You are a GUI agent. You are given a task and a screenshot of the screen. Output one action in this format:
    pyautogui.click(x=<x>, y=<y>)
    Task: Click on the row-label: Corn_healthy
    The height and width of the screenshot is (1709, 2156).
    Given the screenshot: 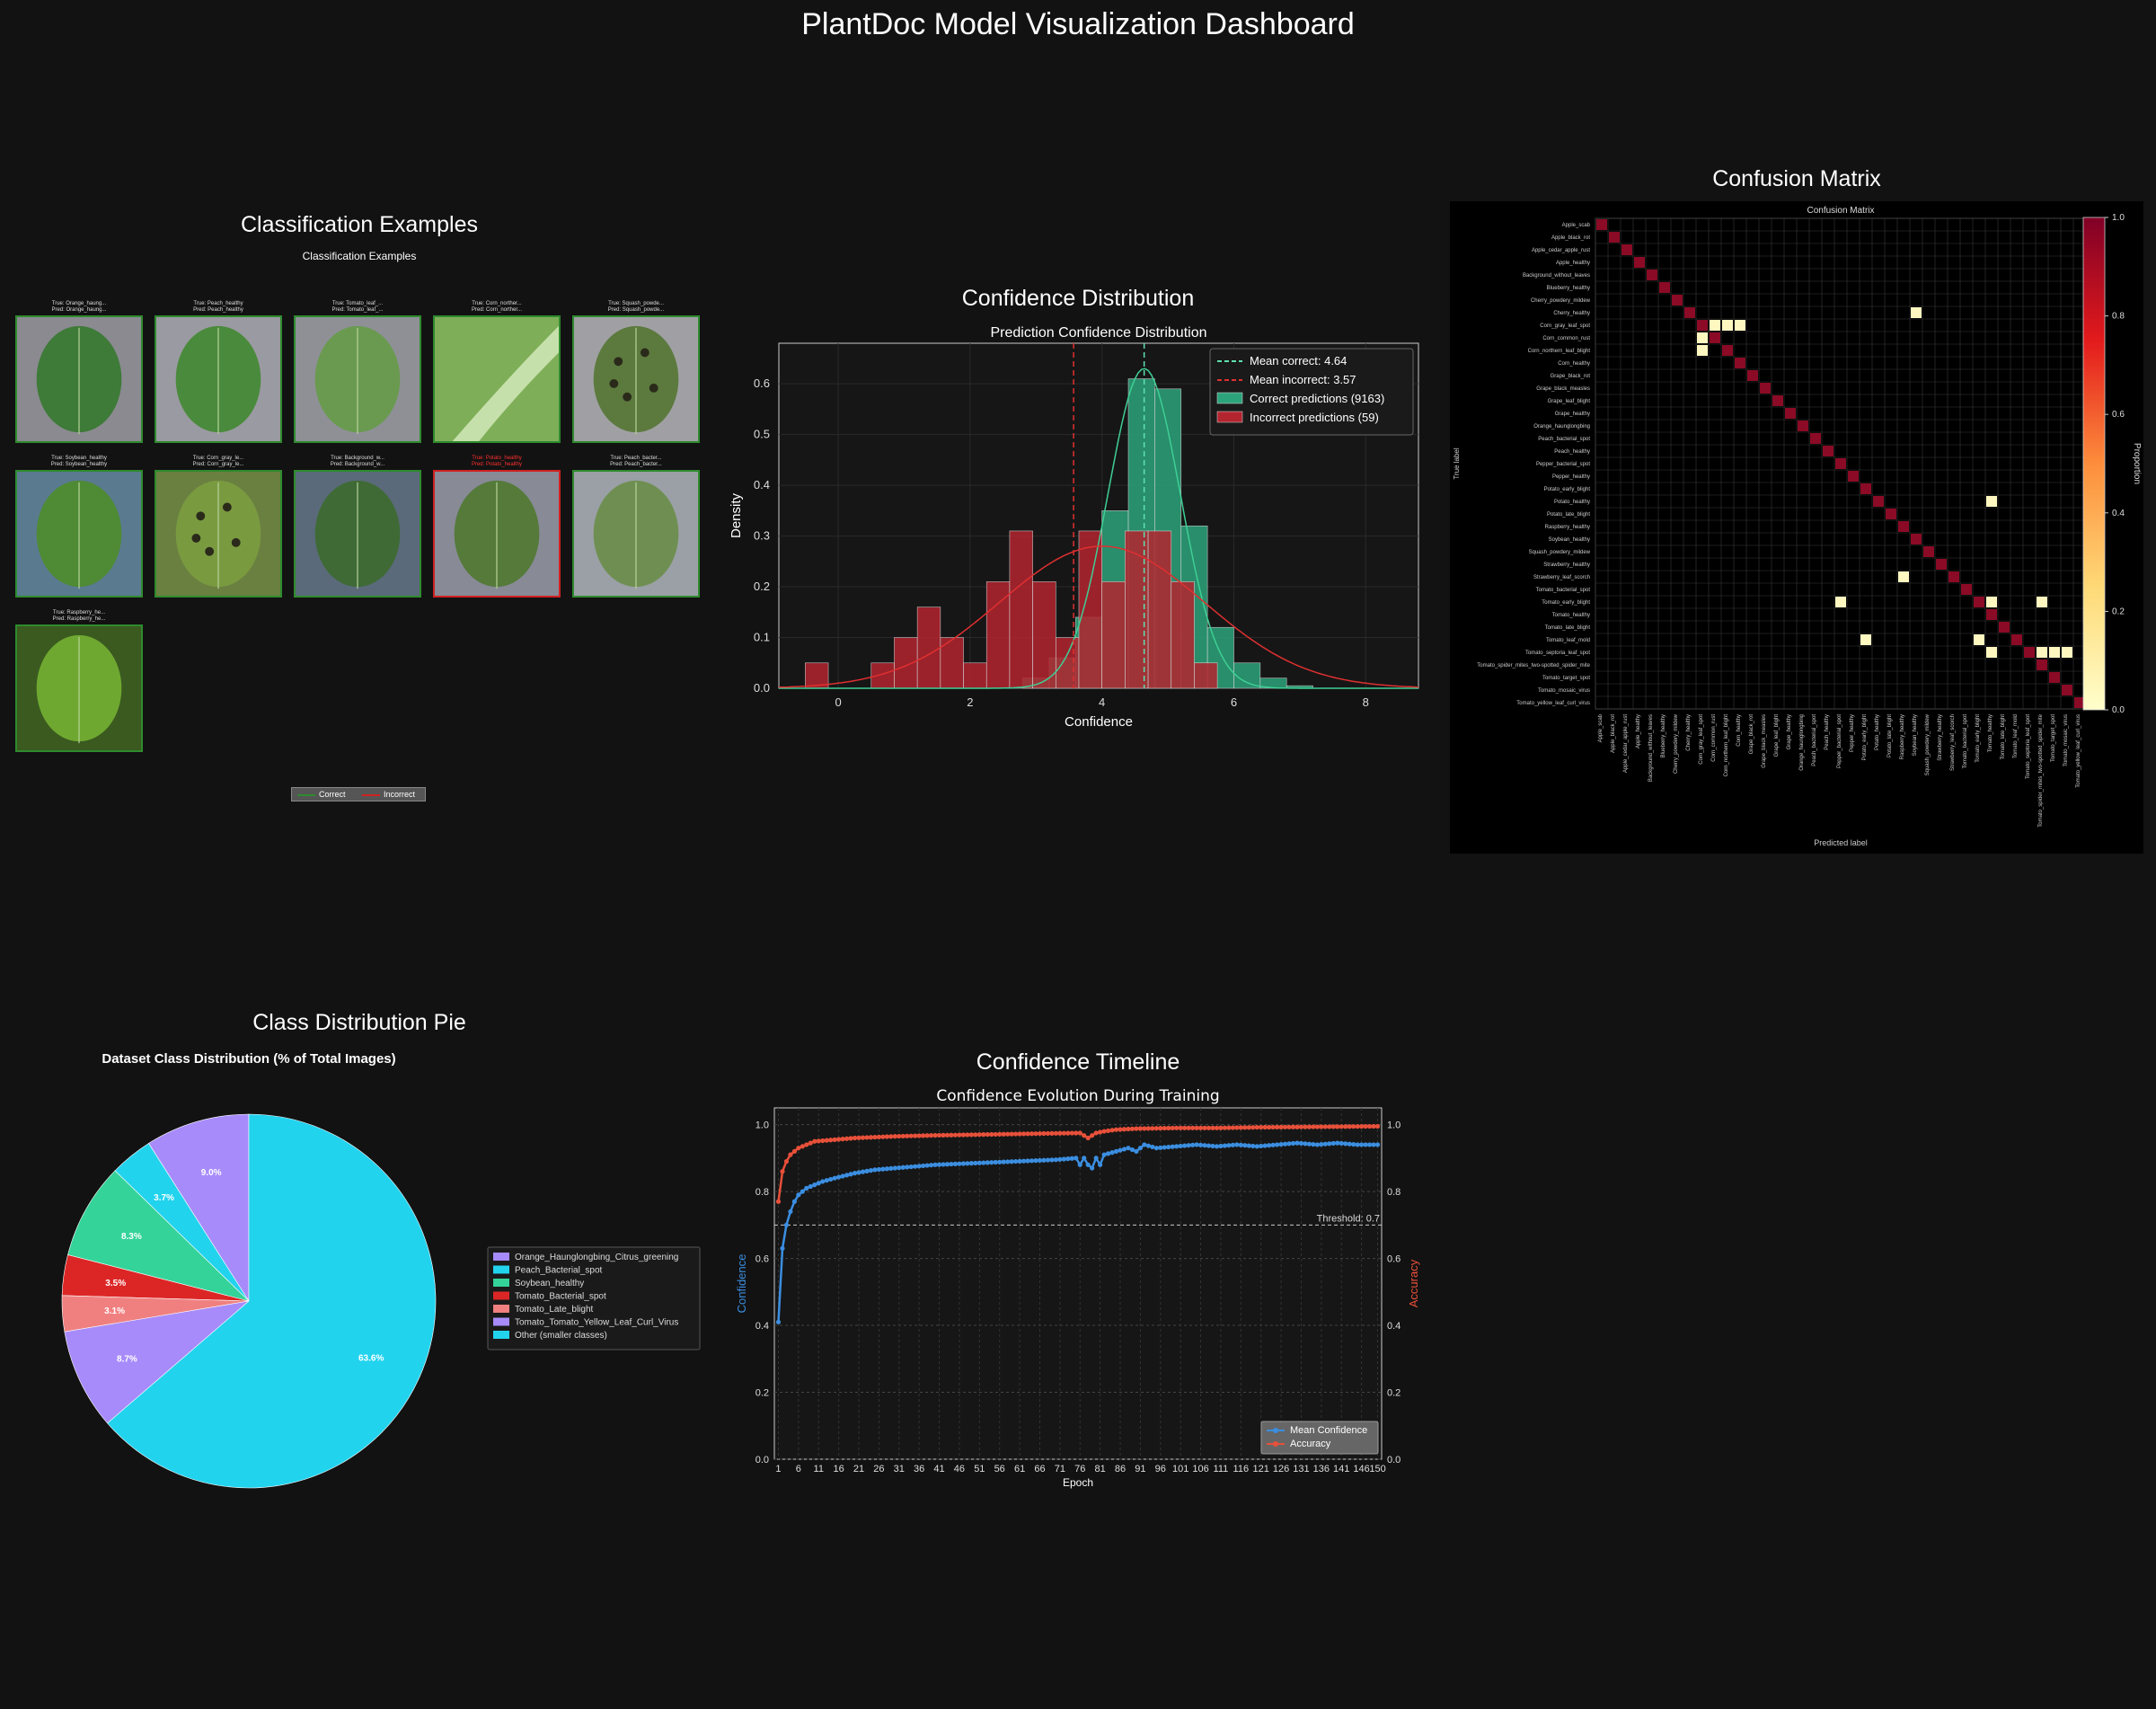 What is the action you would take?
    pyautogui.click(x=1574, y=364)
    